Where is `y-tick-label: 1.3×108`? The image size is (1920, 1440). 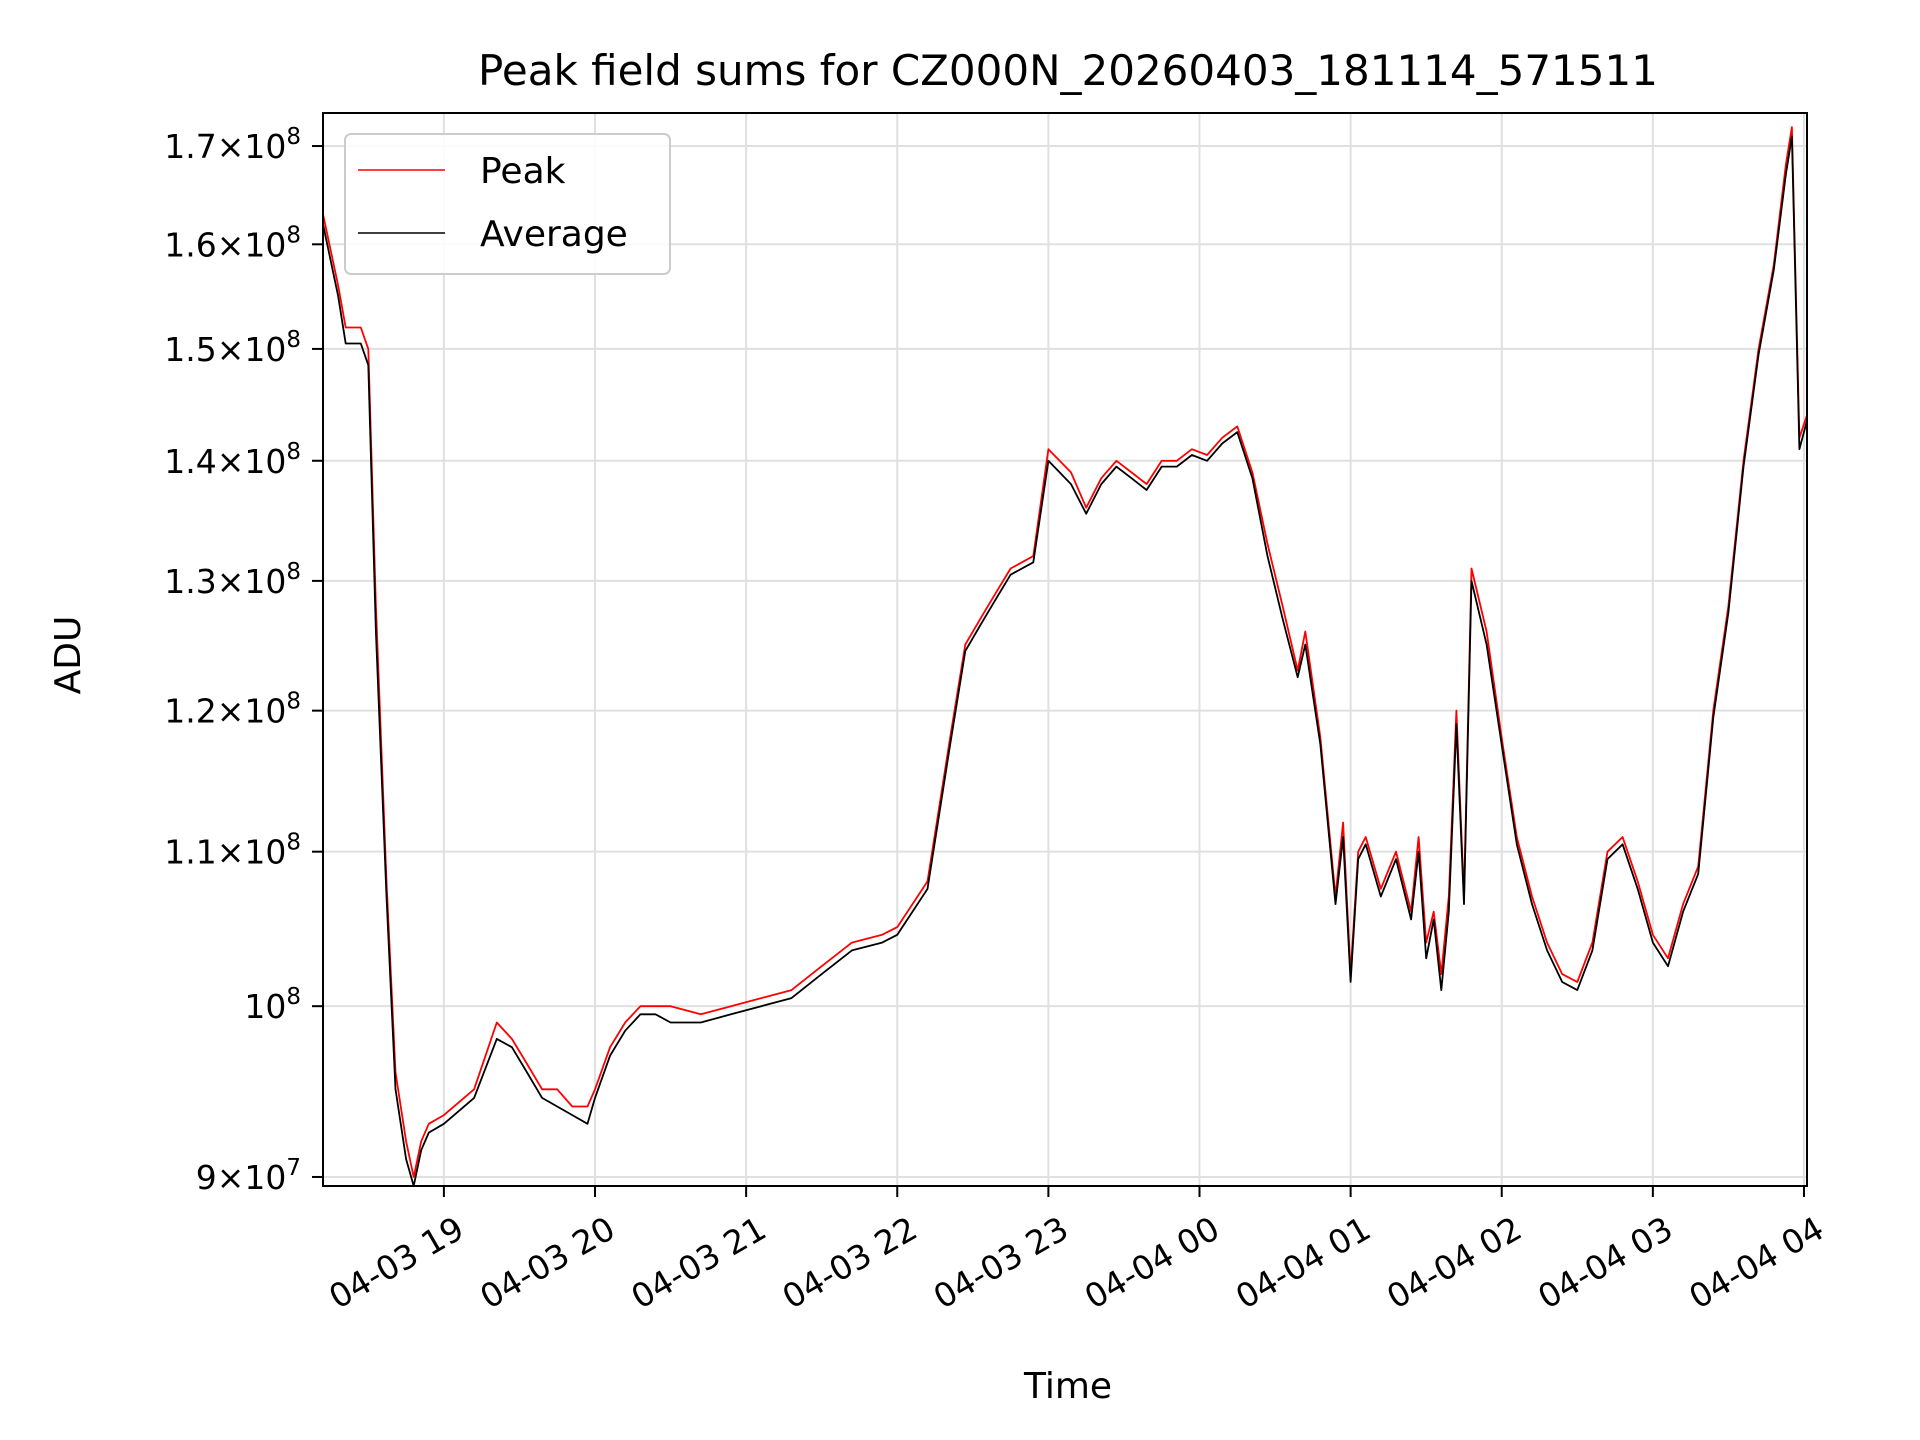
y-tick-label: 1.3×108 is located at coordinates (232, 580).